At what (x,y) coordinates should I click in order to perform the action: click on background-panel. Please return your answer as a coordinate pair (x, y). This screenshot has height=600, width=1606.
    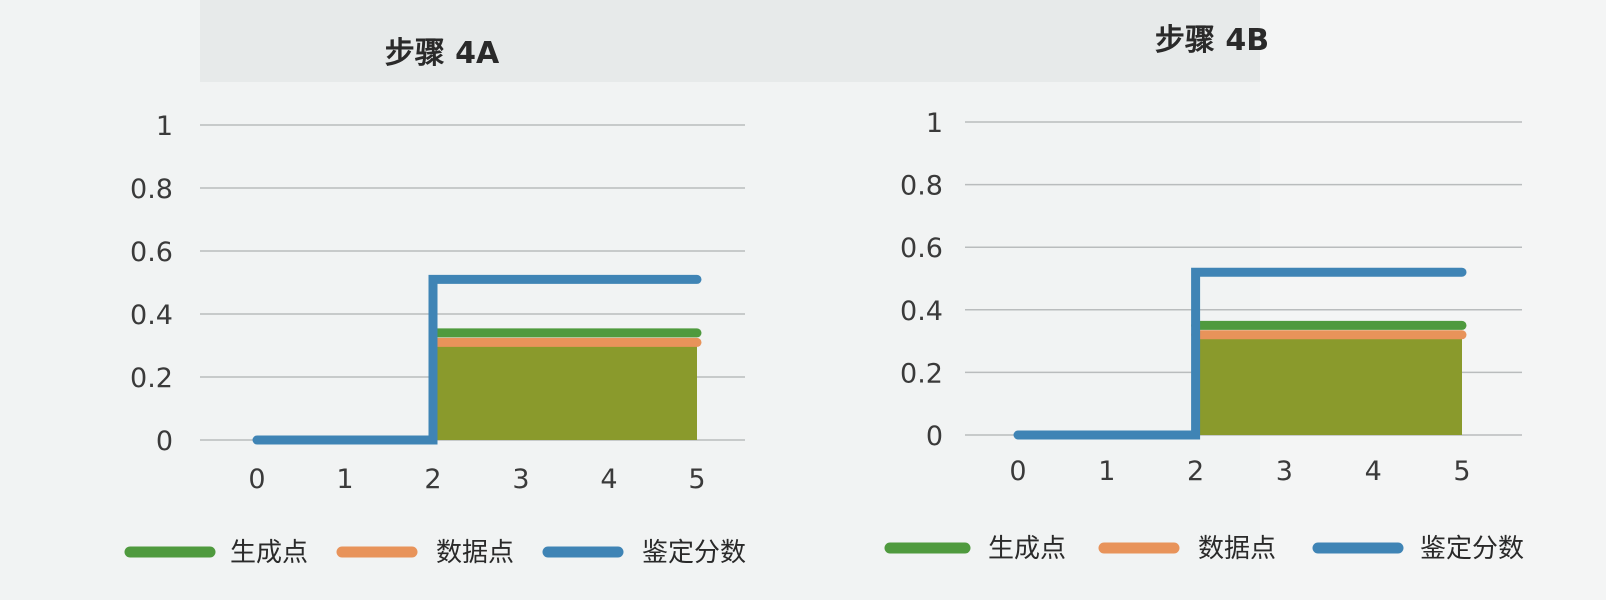
    Looking at the image, I should click on (755, 41).